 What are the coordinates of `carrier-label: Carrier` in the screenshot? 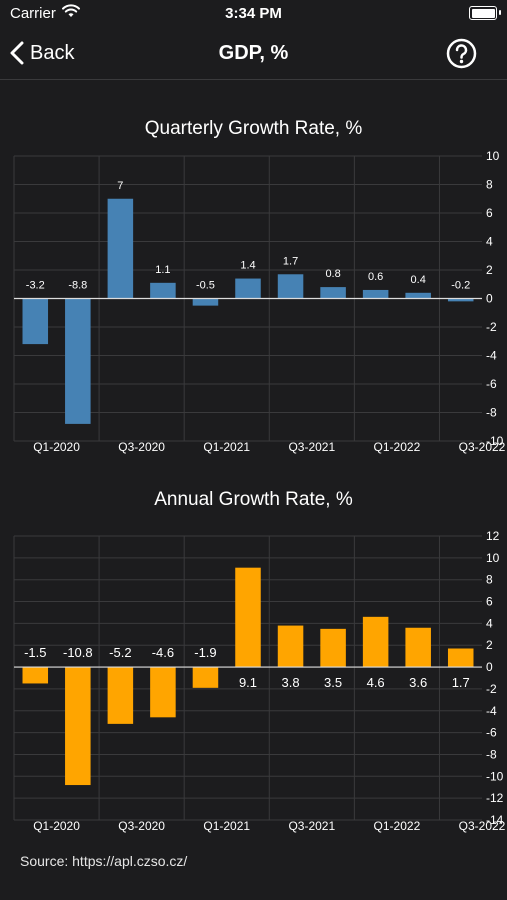 It's located at (33, 13).